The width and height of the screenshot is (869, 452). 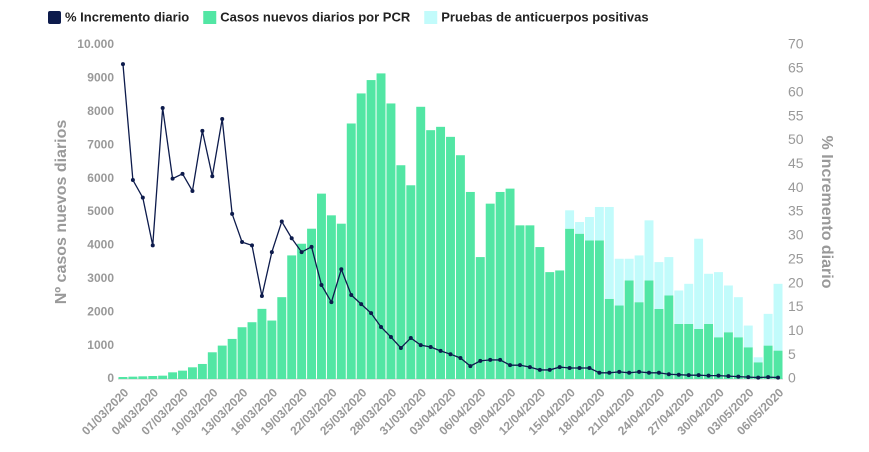 I want to click on y2-tick-label: 30, so click(x=796, y=235).